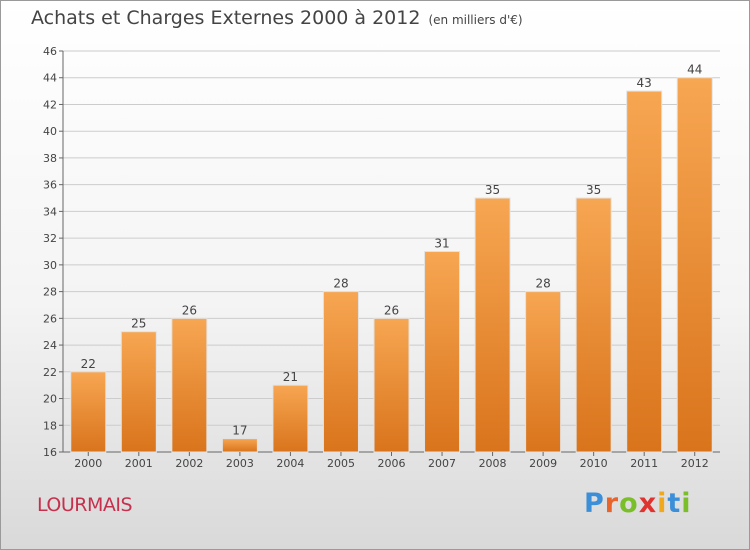  What do you see at coordinates (674, 503) in the screenshot?
I see `logo-letter: t` at bounding box center [674, 503].